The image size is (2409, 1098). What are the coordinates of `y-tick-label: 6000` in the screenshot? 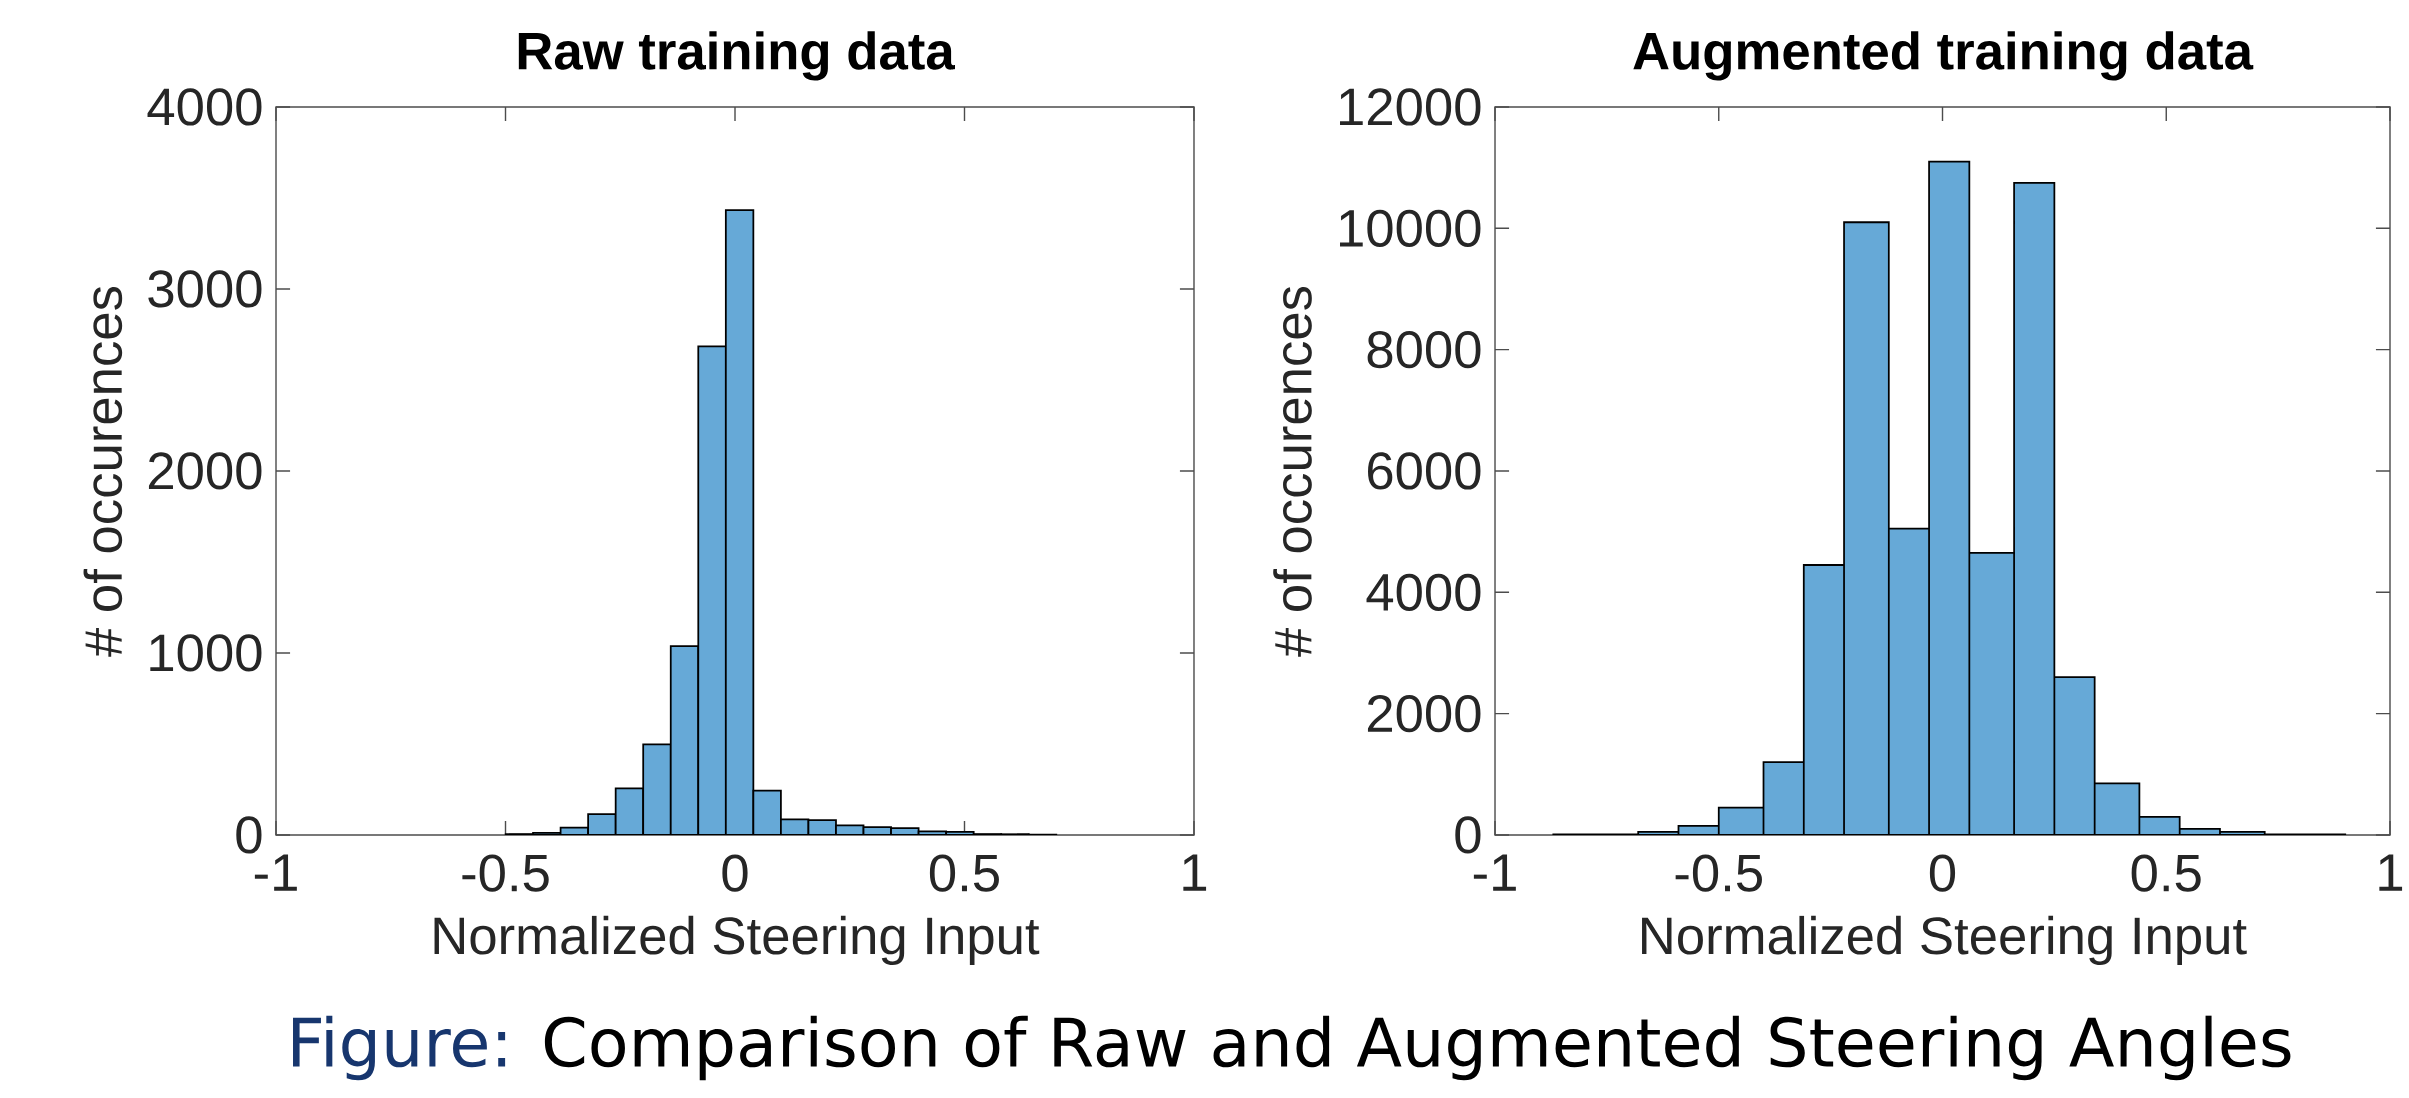 It's located at (1424, 471).